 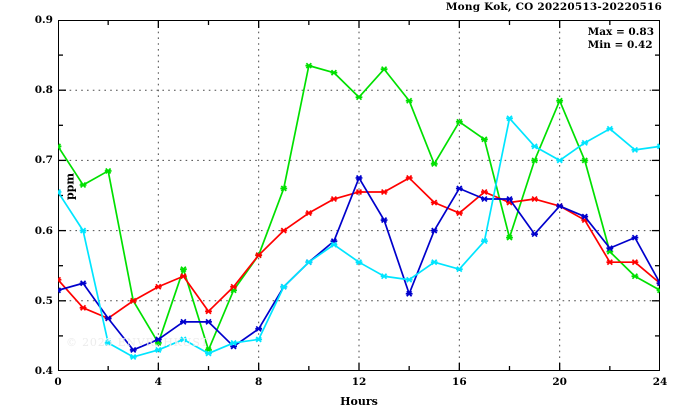 What do you see at coordinates (43, 90) in the screenshot?
I see `y-tick-label: 0.8` at bounding box center [43, 90].